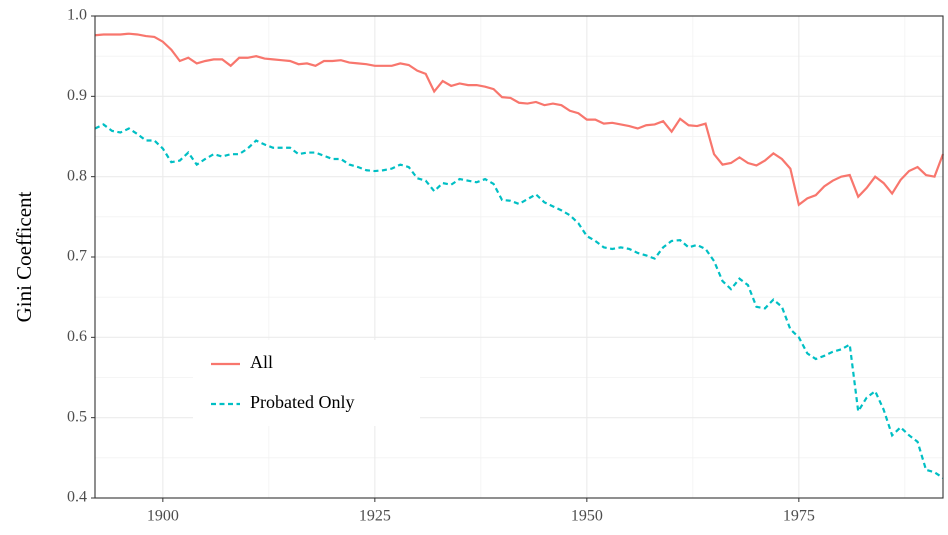 This screenshot has height=535, width=948. I want to click on legend-box, so click(306, 383).